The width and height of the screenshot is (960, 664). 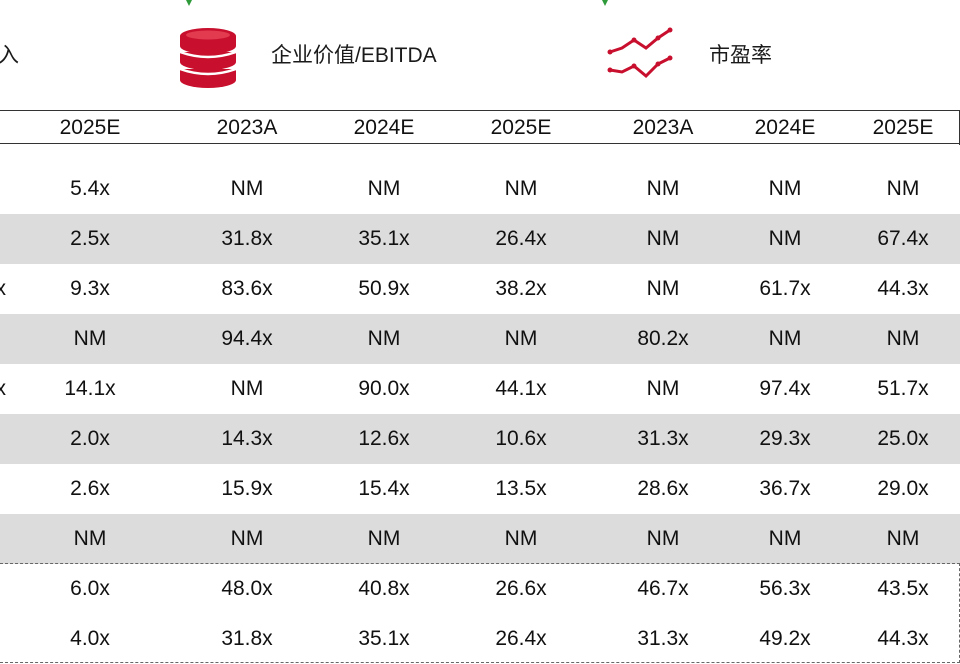 I want to click on table-cell: 43.5x, so click(x=903, y=588).